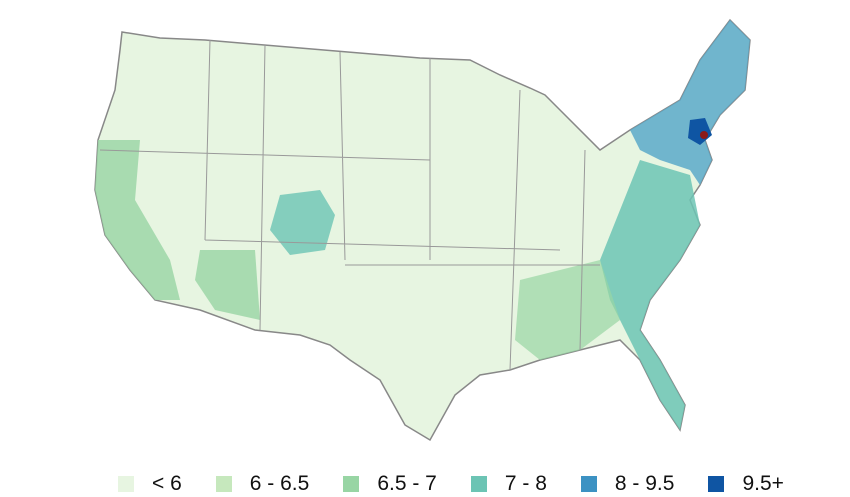 This screenshot has width=850, height=497. I want to click on legend-label: 7 - 8, so click(525, 483).